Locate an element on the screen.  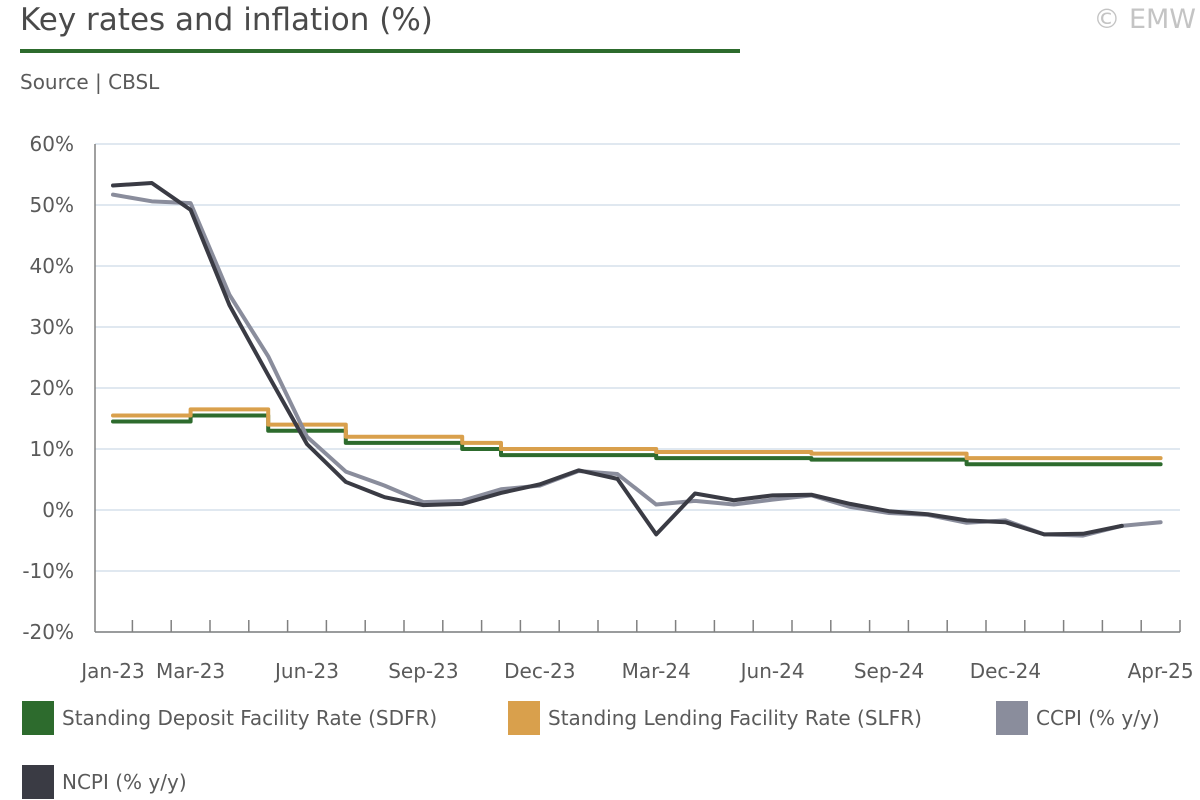
x-tick-label: Mar-24 is located at coordinates (656, 671).